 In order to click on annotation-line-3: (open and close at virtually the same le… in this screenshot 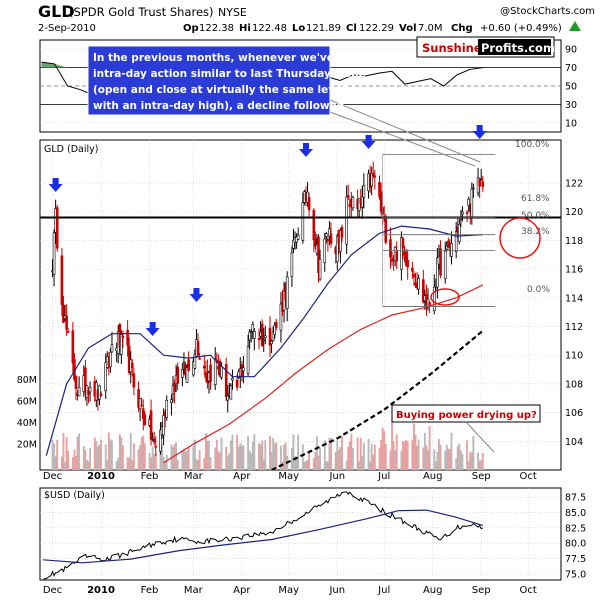, I will do `click(219, 90)`.